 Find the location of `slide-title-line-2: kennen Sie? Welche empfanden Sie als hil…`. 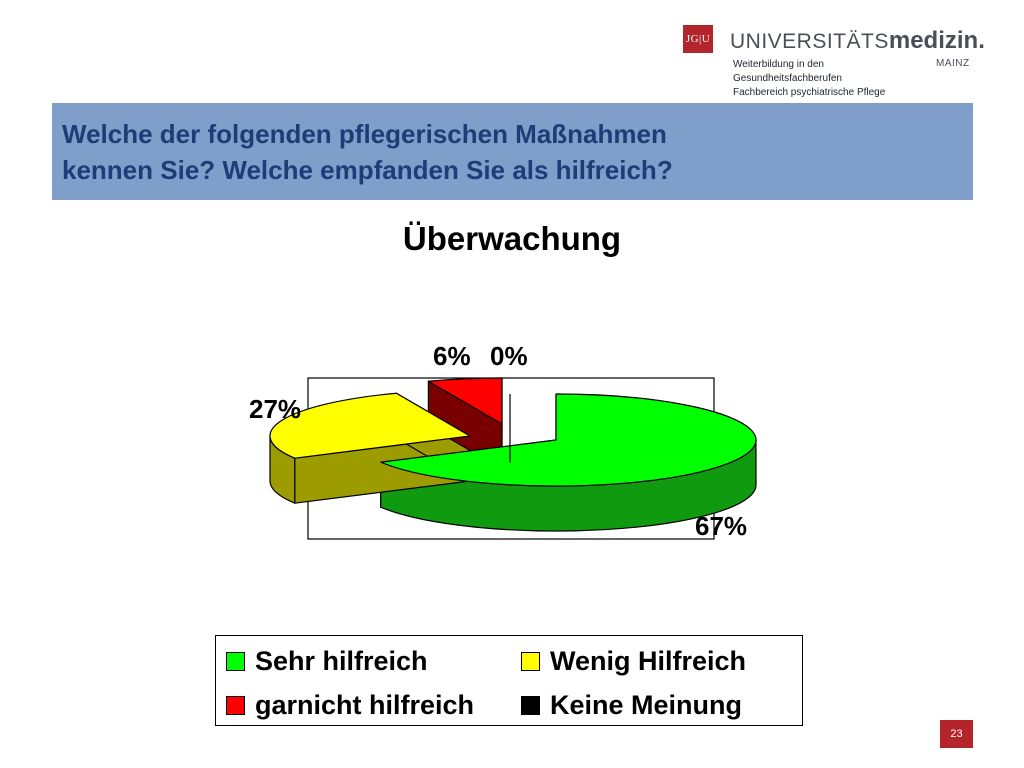

slide-title-line-2: kennen Sie? Welche empfanden Sie als hil… is located at coordinates (367, 170).